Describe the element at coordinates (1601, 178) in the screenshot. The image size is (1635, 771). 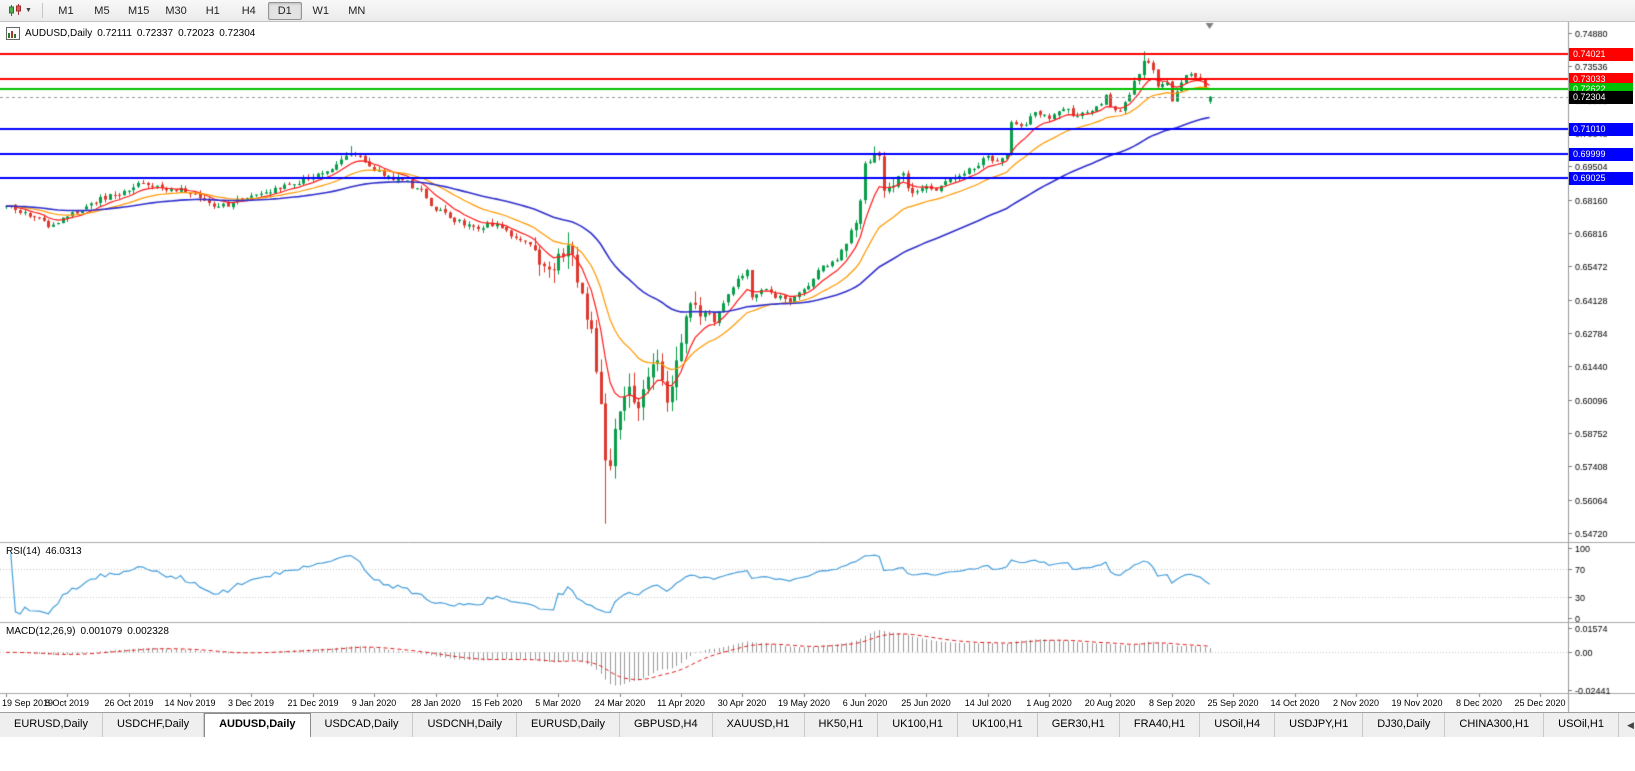
I see `hline-price-label: 0.69025` at that location.